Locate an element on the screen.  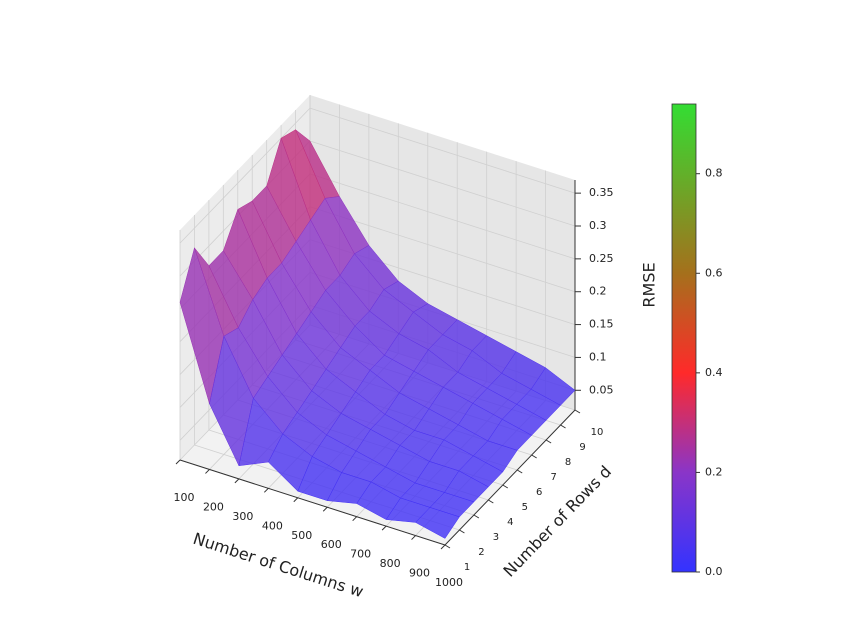
x-tick-label: 700 is located at coordinates (360, 554).